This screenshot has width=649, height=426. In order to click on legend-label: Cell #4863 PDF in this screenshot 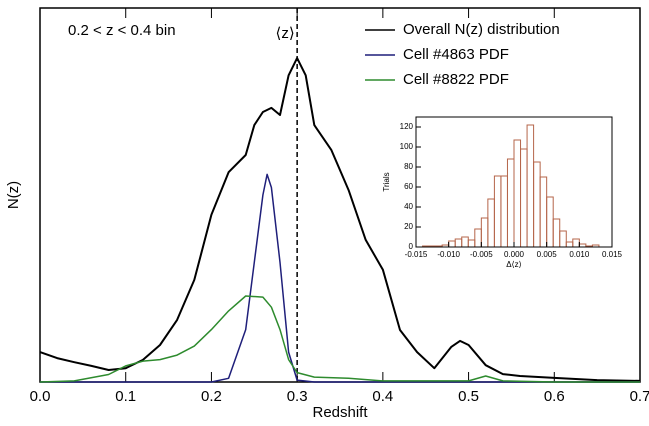, I will do `click(456, 54)`.